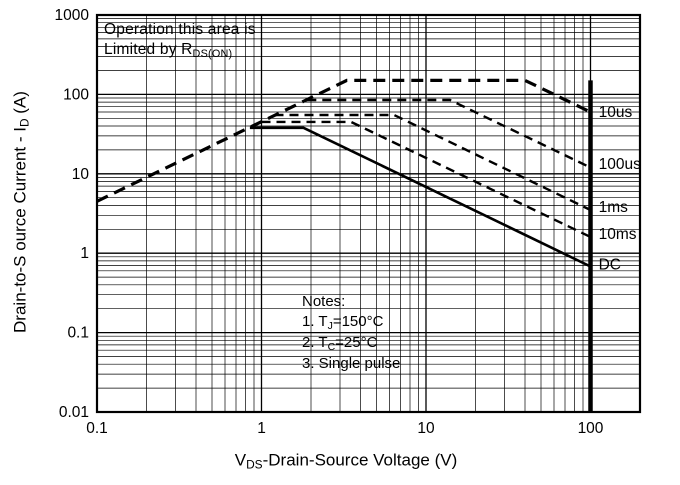  I want to click on series-label-pulse-10ms: 10ms, so click(618, 234).